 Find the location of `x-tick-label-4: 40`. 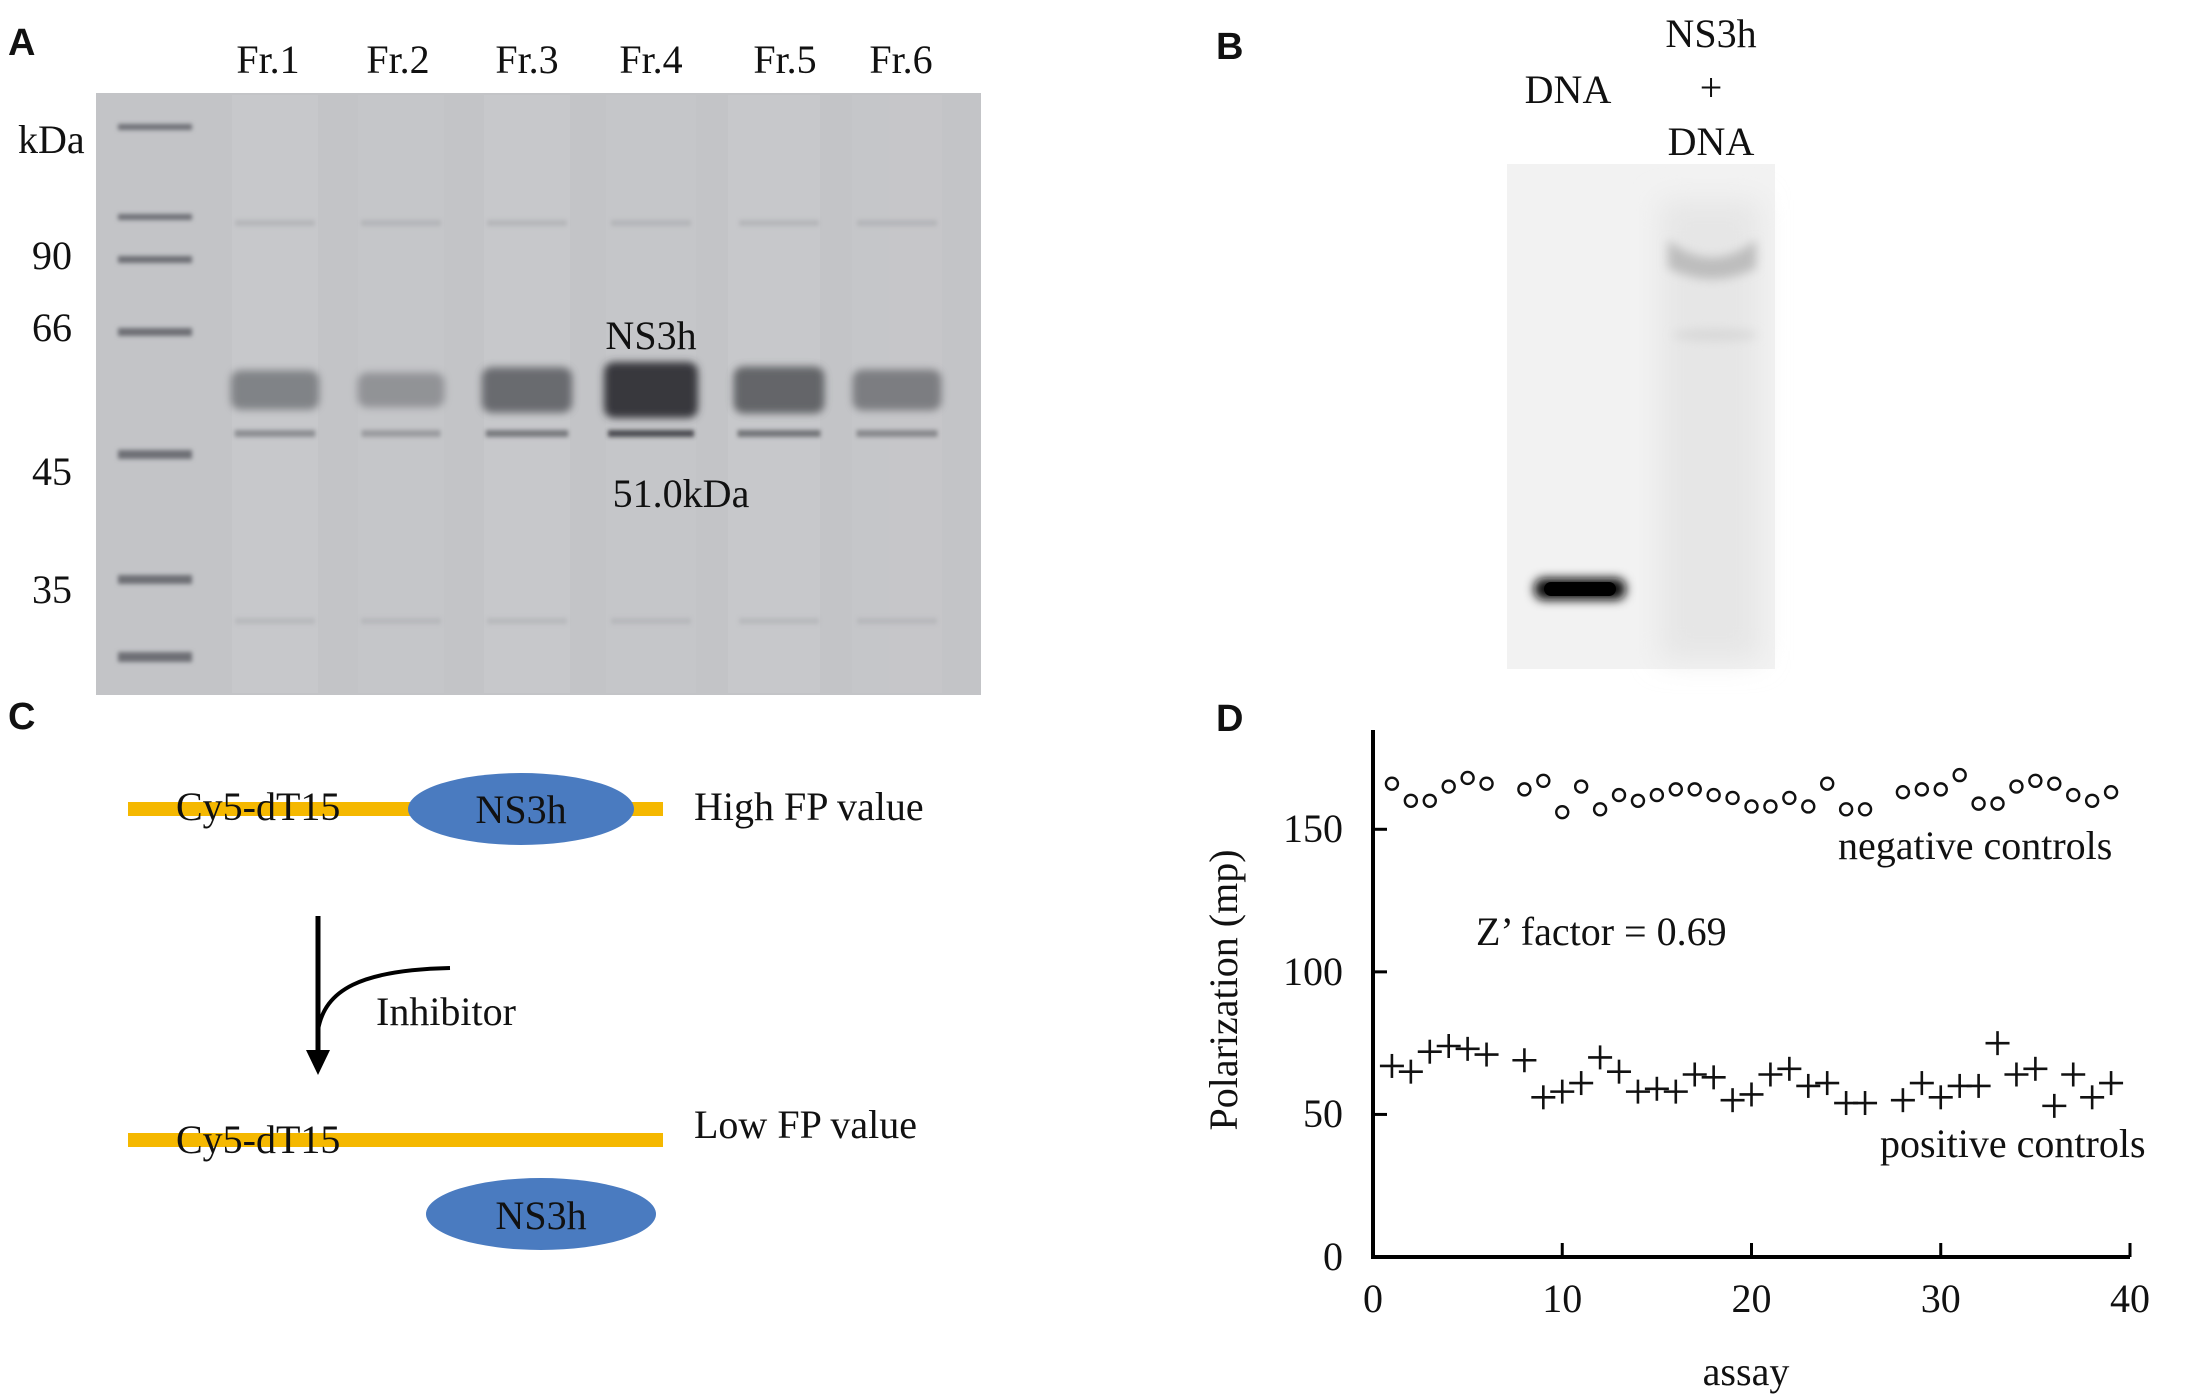

x-tick-label-4: 40 is located at coordinates (2130, 1298).